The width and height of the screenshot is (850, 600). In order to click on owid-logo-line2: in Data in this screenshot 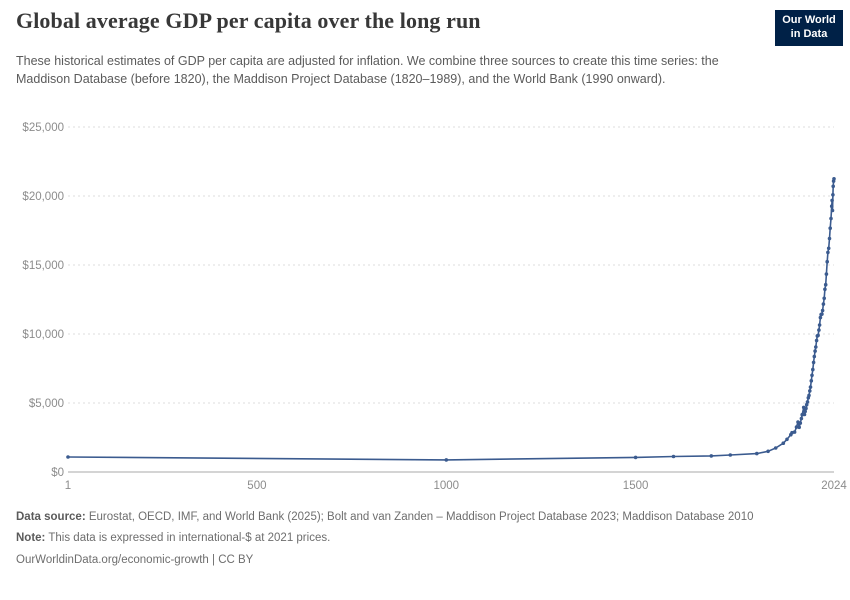, I will do `click(809, 34)`.